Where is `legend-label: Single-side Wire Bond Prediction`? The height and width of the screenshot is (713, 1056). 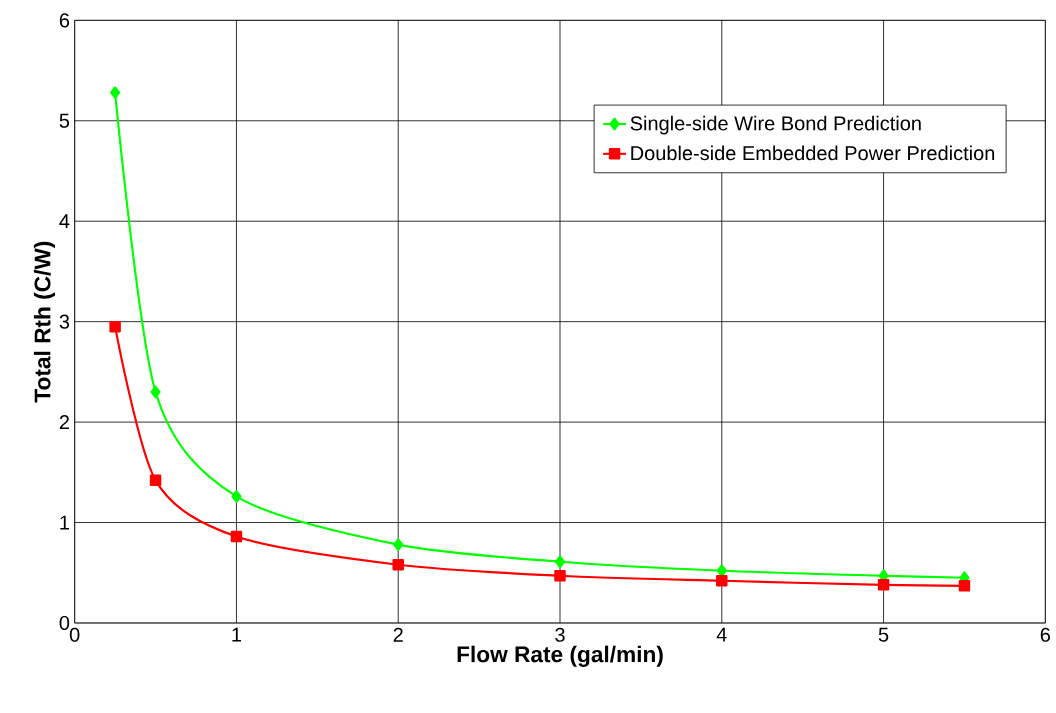 legend-label: Single-side Wire Bond Prediction is located at coordinates (775, 125).